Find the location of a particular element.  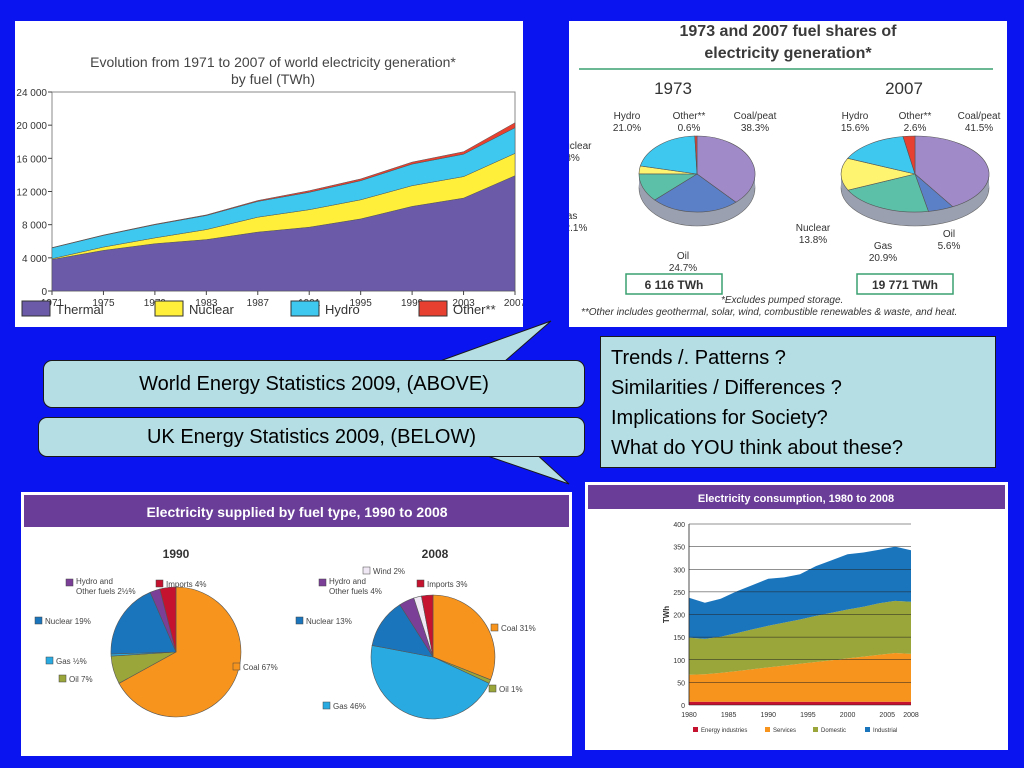

world-pie-year-label: 1973 is located at coordinates (673, 88).